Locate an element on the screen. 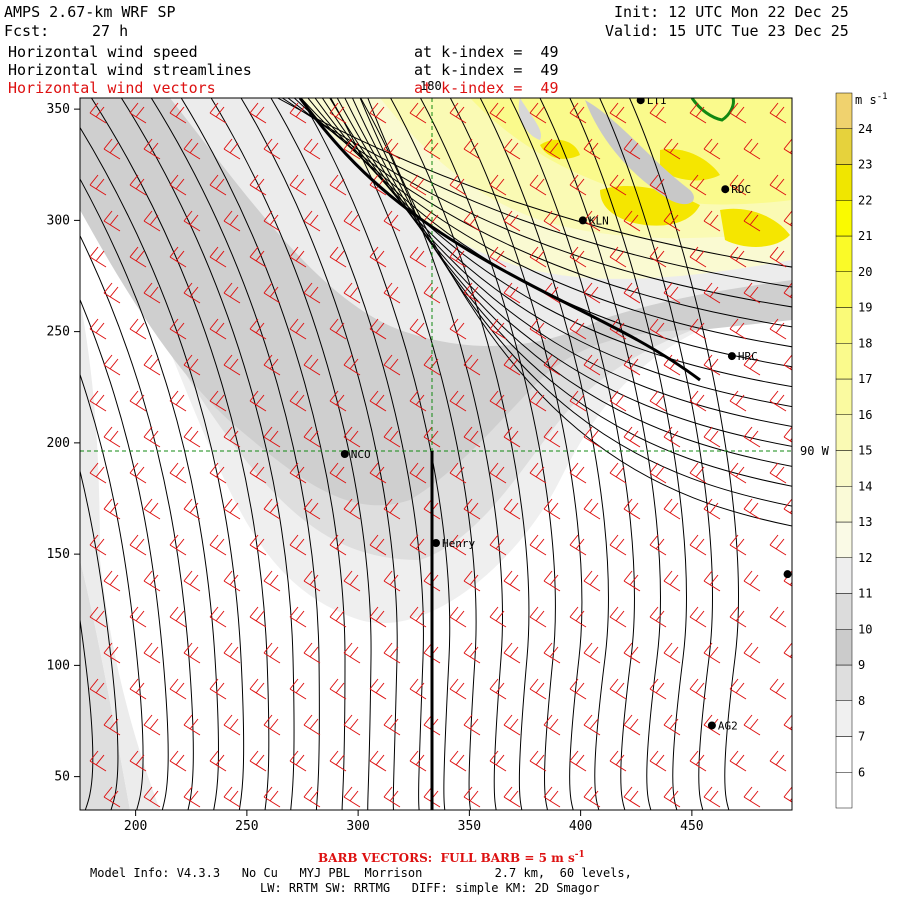 The image size is (900, 900). meridian-label: 180 is located at coordinates (431, 86).